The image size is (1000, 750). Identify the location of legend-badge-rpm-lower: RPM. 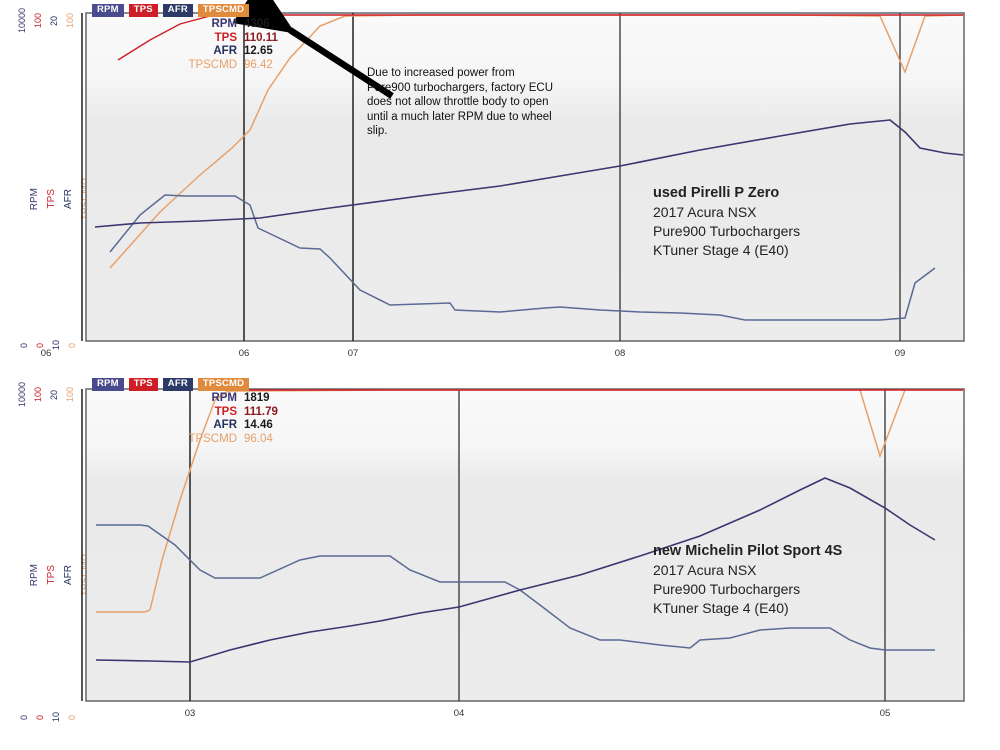
(108, 384).